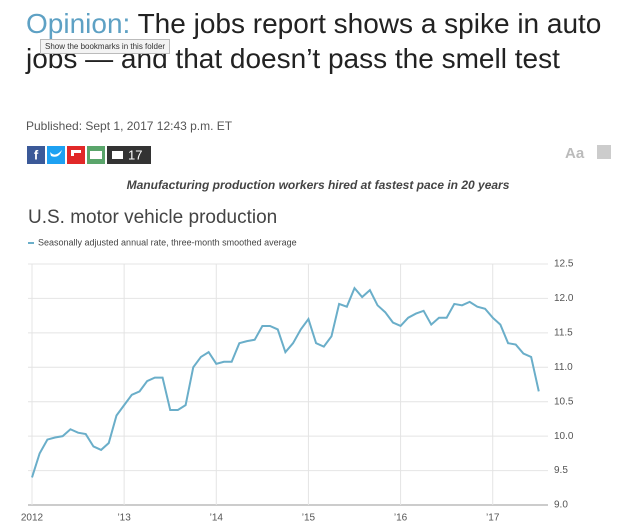 The image size is (640, 531). Describe the element at coordinates (129, 126) in the screenshot. I see `published: Published: Sept 1, 2017 12:43 p.m. ET` at that location.